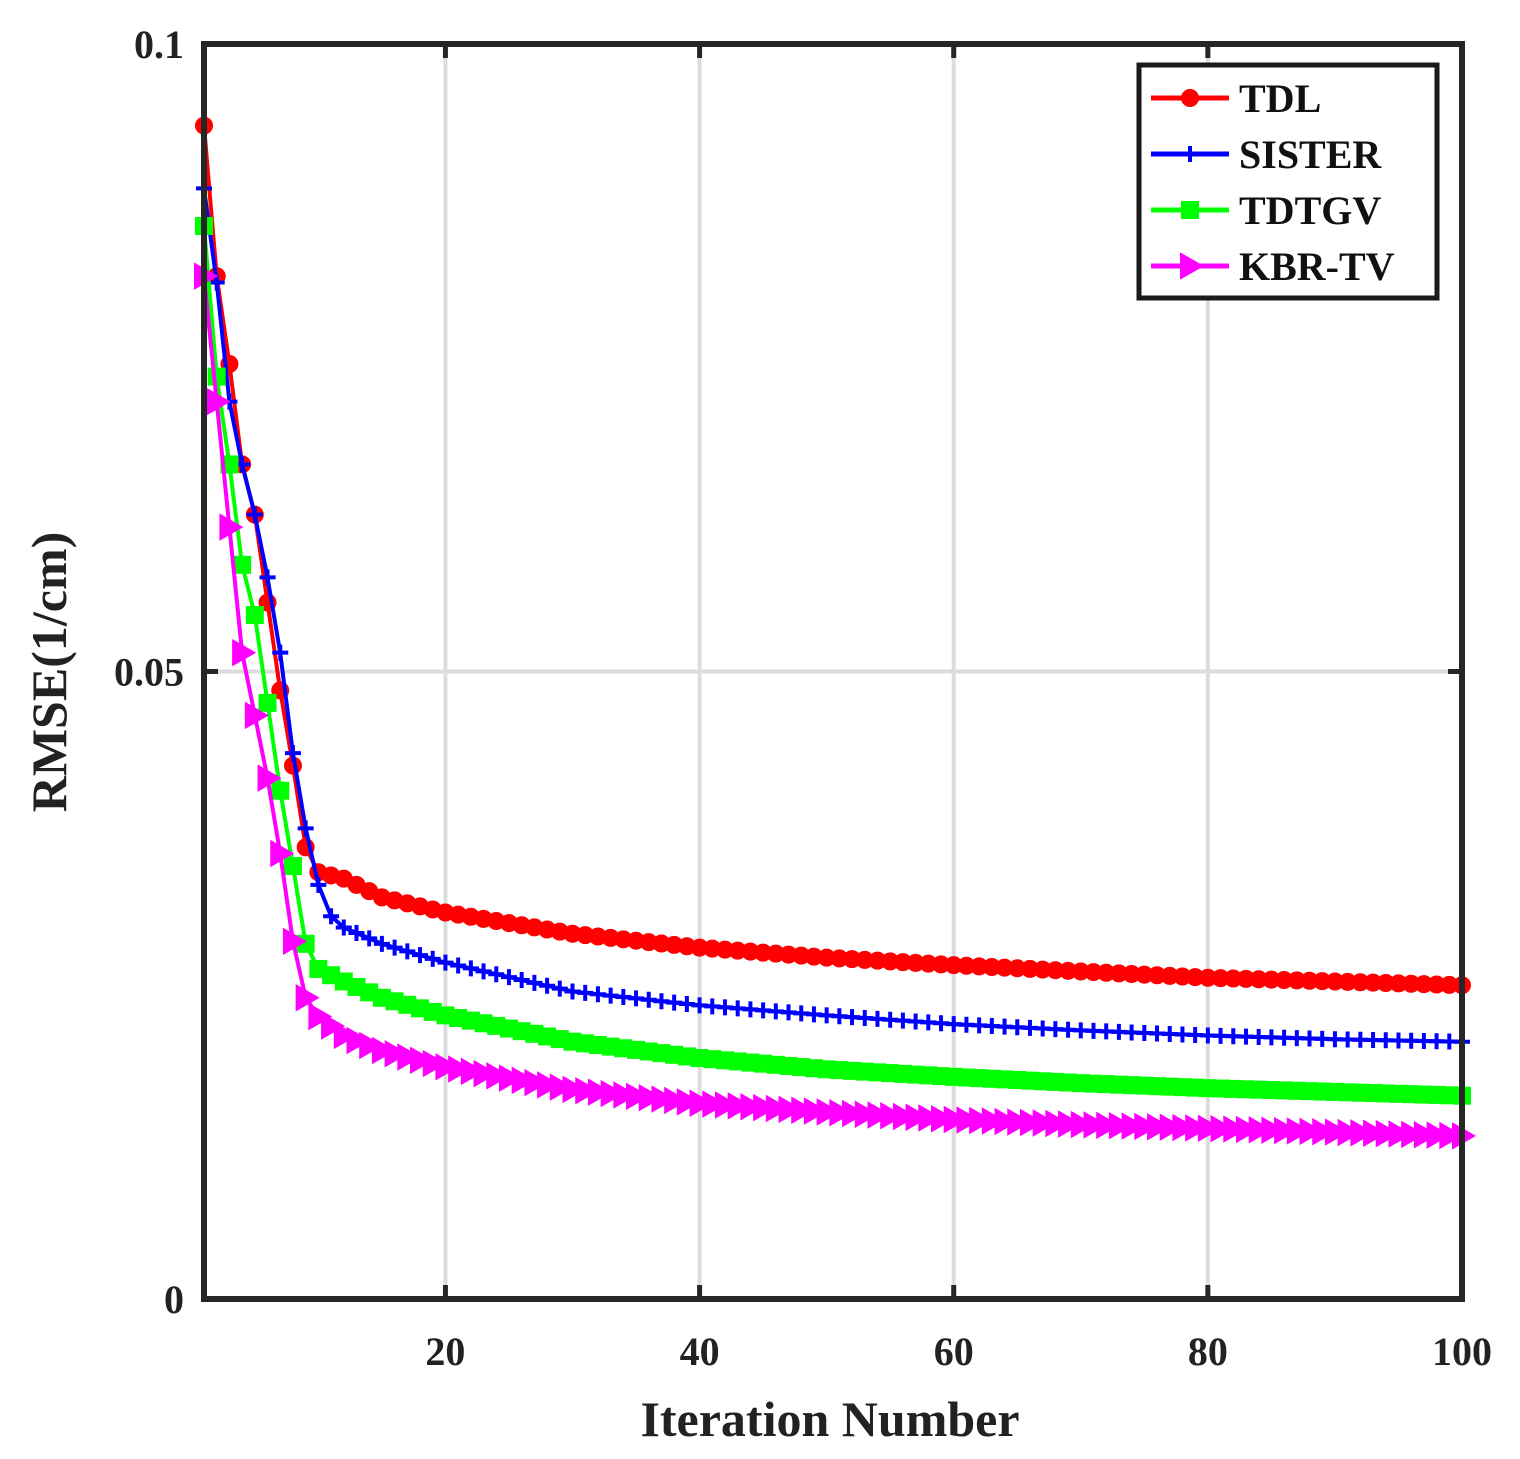  What do you see at coordinates (1208, 1351) in the screenshot?
I see `x-tick-label: 80` at bounding box center [1208, 1351].